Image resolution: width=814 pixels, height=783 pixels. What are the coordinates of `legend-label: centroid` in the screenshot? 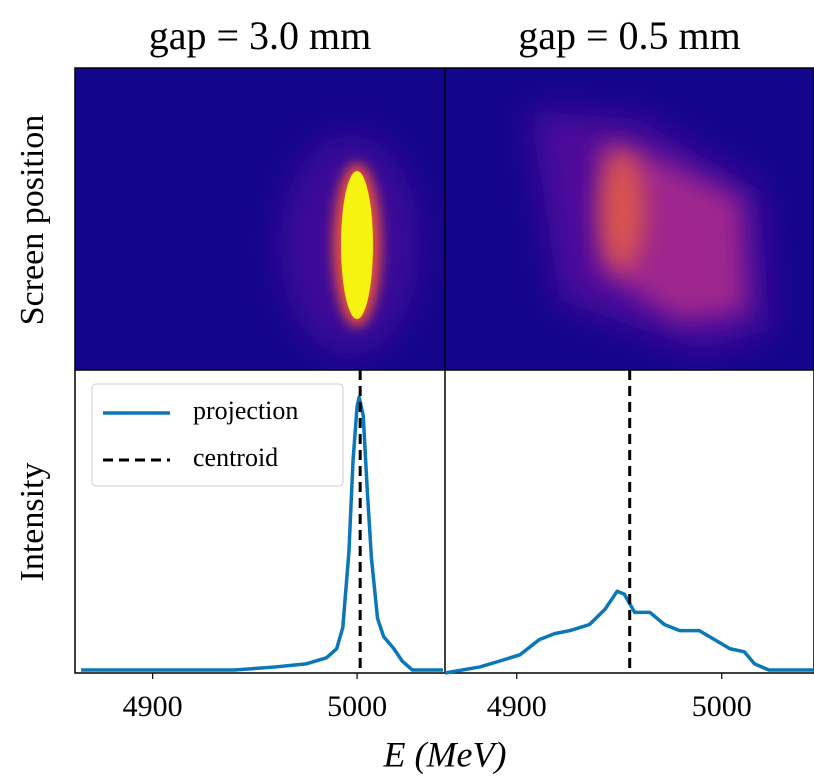 It's located at (235, 457).